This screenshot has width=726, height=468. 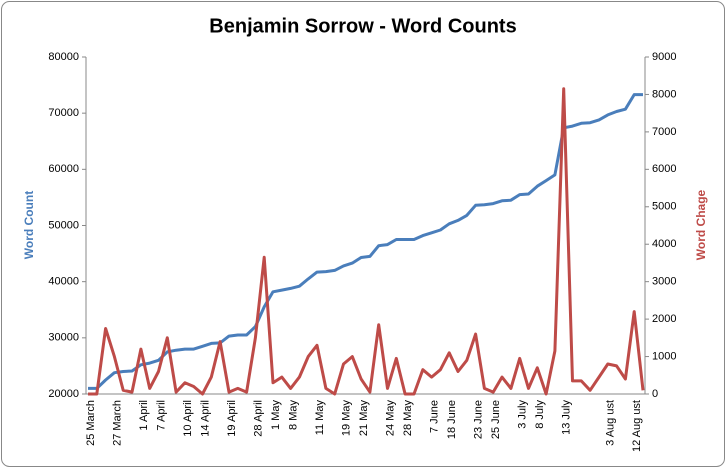 I want to click on x-tick-label: 12 Aug ust, so click(x=637, y=426).